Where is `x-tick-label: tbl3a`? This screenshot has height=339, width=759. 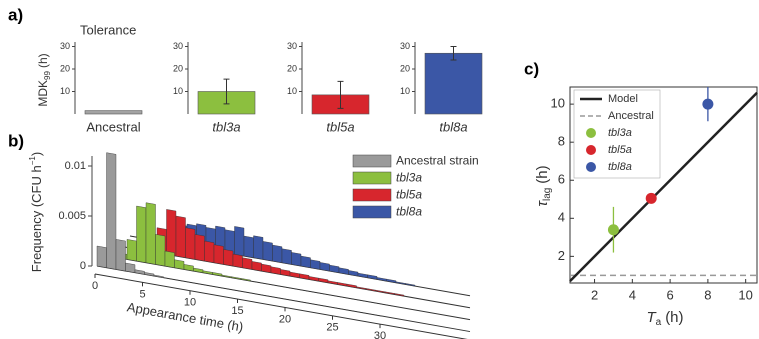 x-tick-label: tbl3a is located at coordinates (226, 126).